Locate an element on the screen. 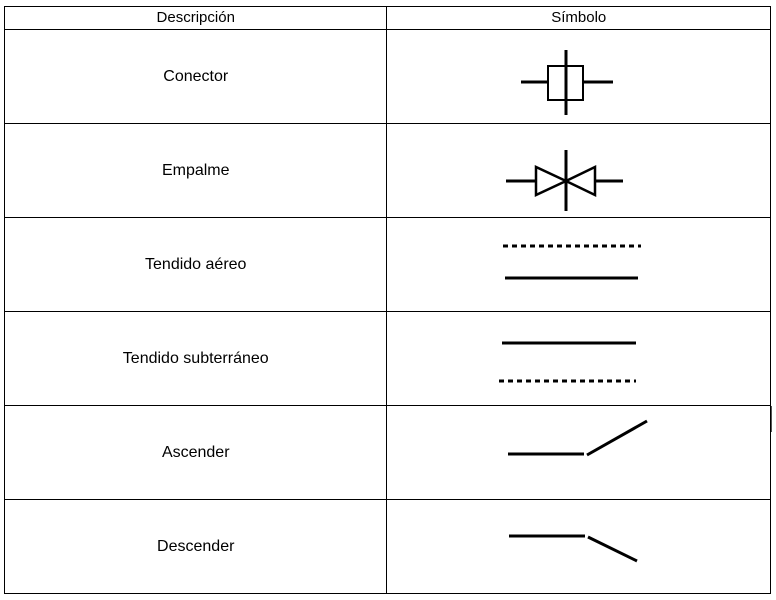 The image size is (776, 600). text-cursor-mark is located at coordinates (771, 419).